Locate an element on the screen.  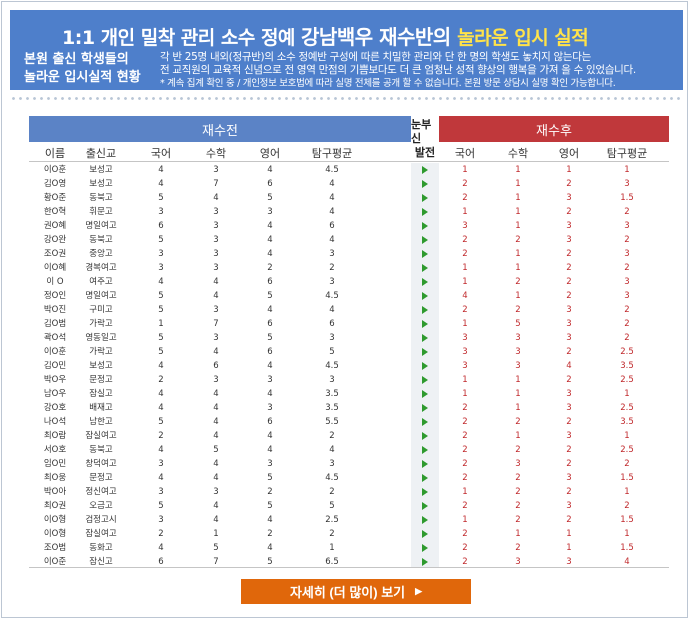
table-row: 박O우 문정고 2 3 3 3 1 1 2 2.5 is located at coordinates (349, 380).